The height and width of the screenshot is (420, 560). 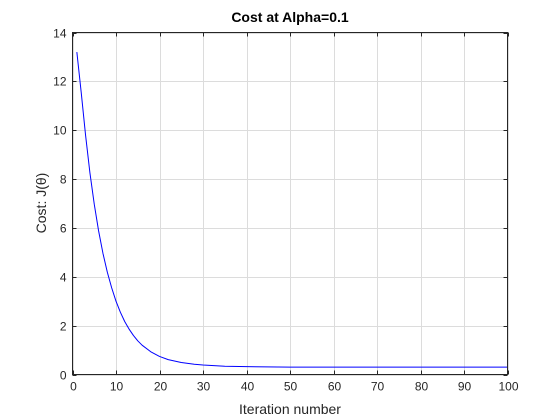 I want to click on x-tick-label: 0, so click(x=73, y=387).